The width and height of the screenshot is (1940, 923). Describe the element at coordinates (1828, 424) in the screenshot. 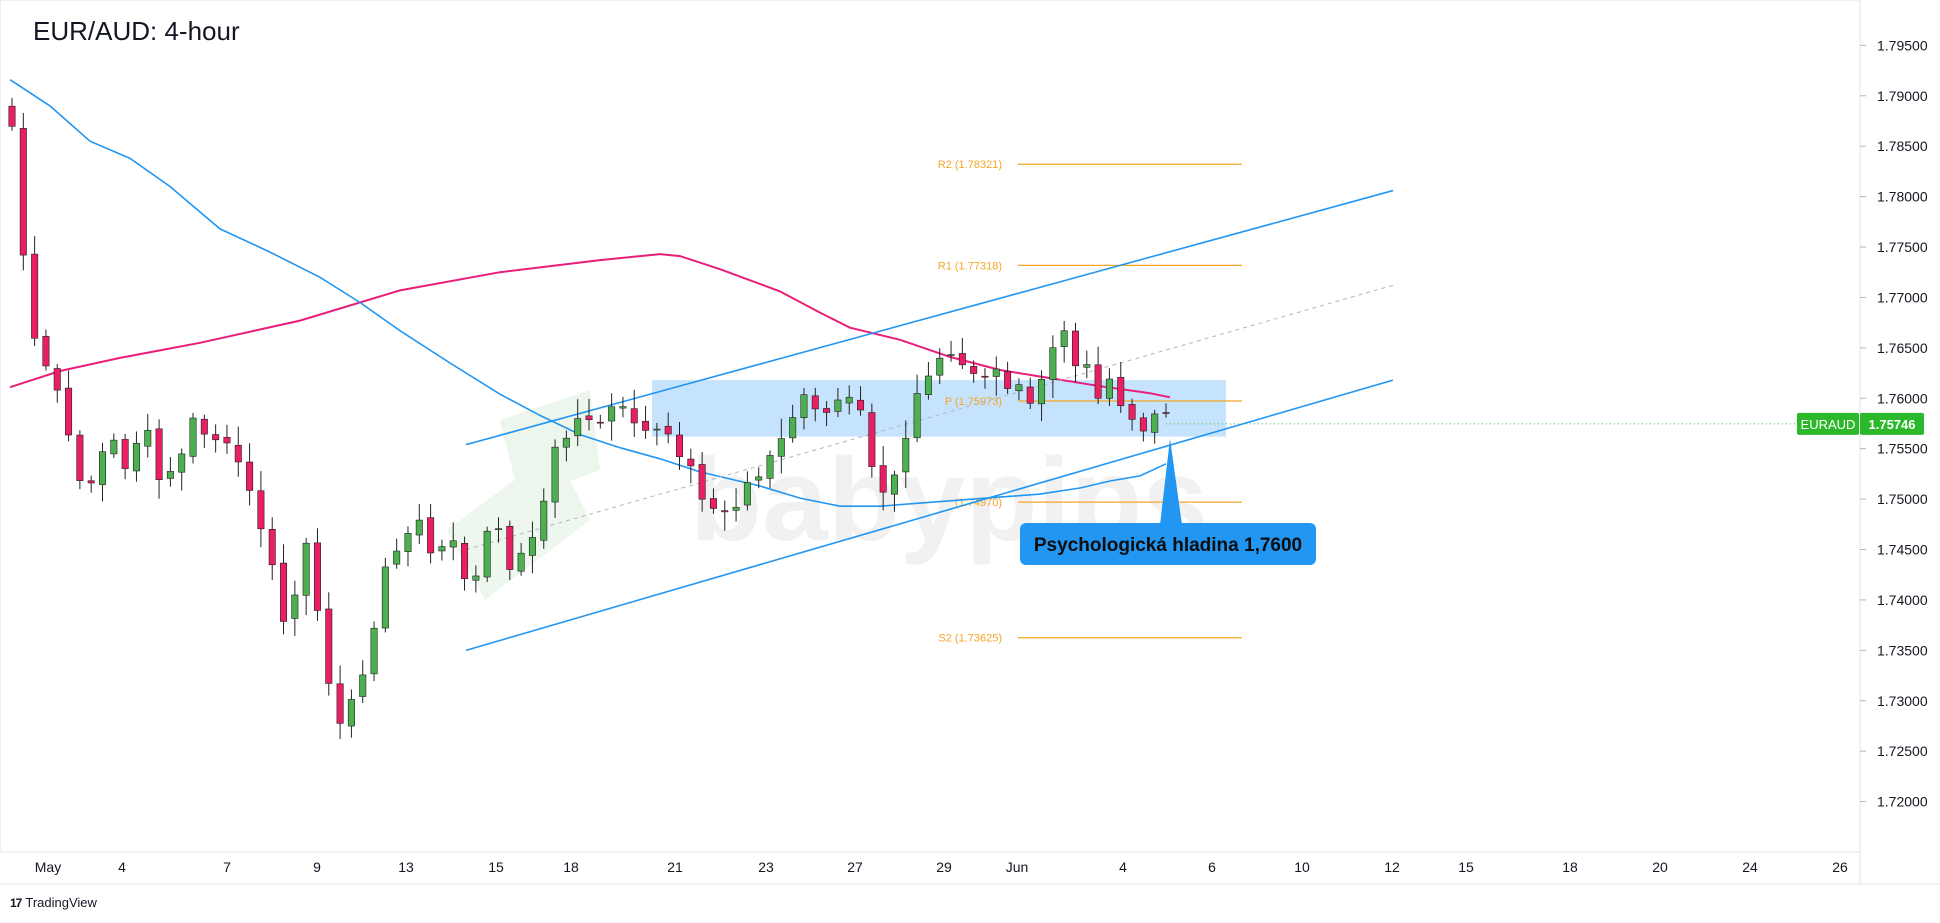

I see `symbol-tag-label: EURAUD` at that location.